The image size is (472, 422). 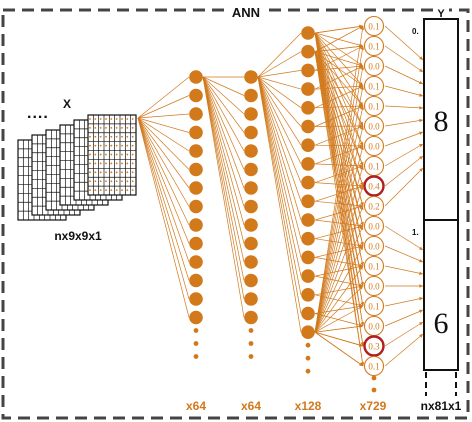 I want to click on output-box-bottom, so click(x=441, y=295).